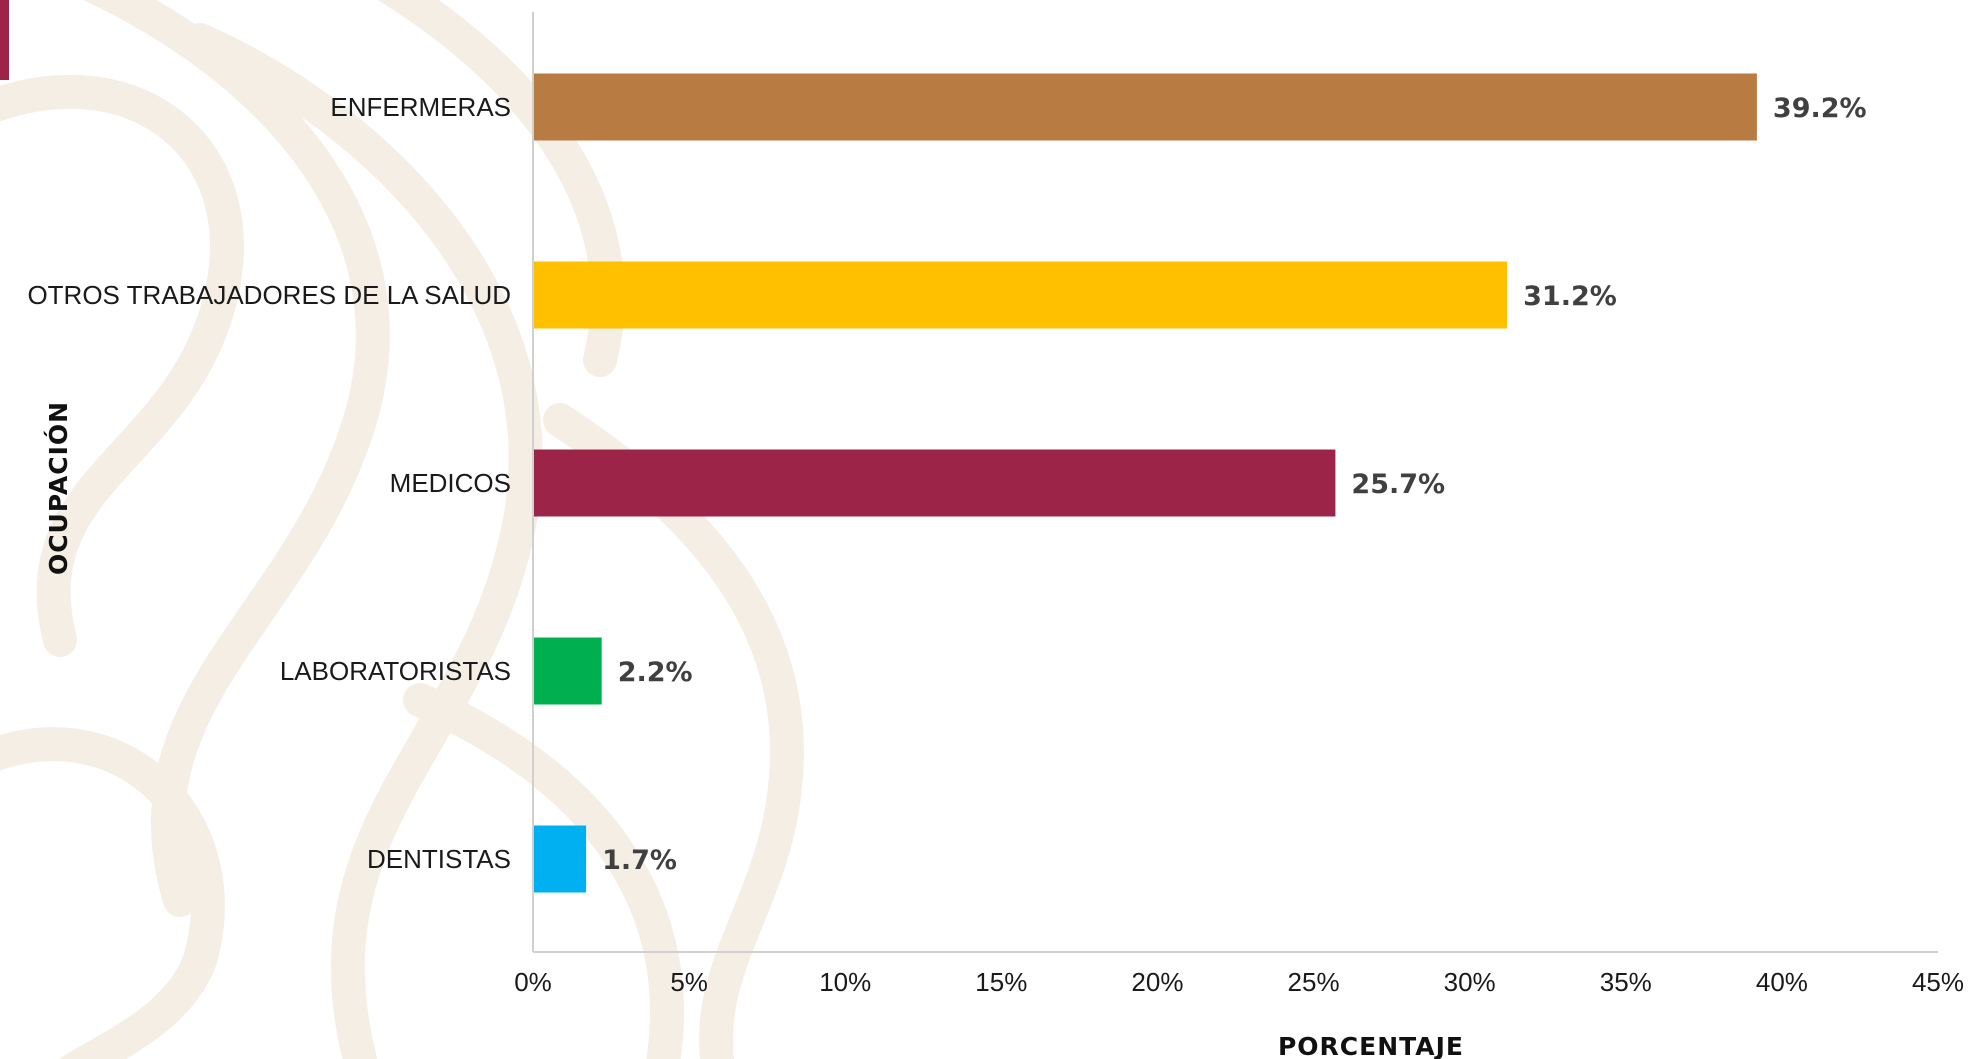  What do you see at coordinates (1157, 982) in the screenshot?
I see `x-tick-label: 20%` at bounding box center [1157, 982].